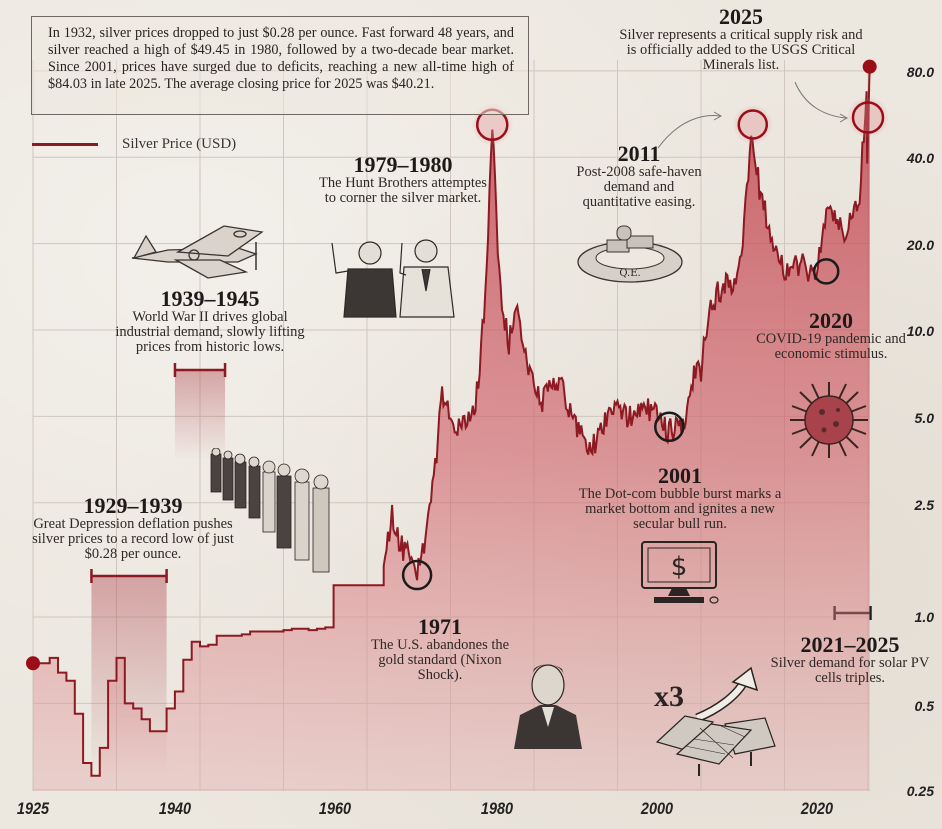 This screenshot has width=942, height=829. What do you see at coordinates (718, 116) in the screenshot?
I see `arrow-2011-head-icon` at bounding box center [718, 116].